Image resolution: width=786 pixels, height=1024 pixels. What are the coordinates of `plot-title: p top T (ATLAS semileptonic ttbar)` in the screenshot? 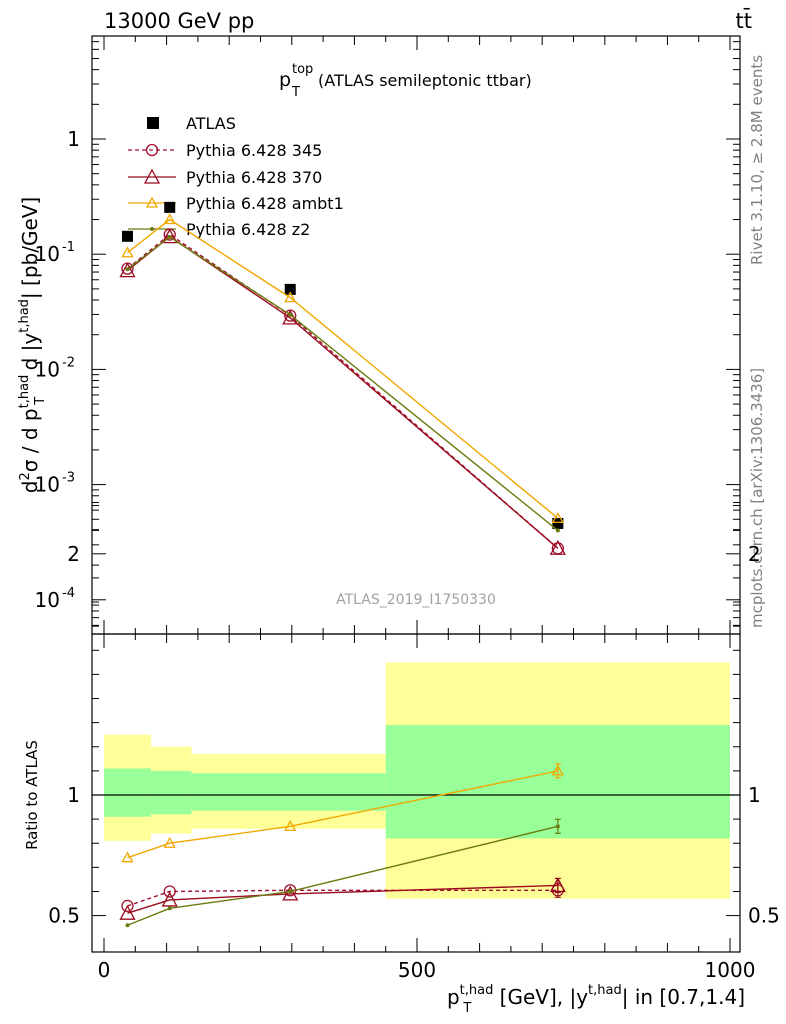 It's located at (405, 81).